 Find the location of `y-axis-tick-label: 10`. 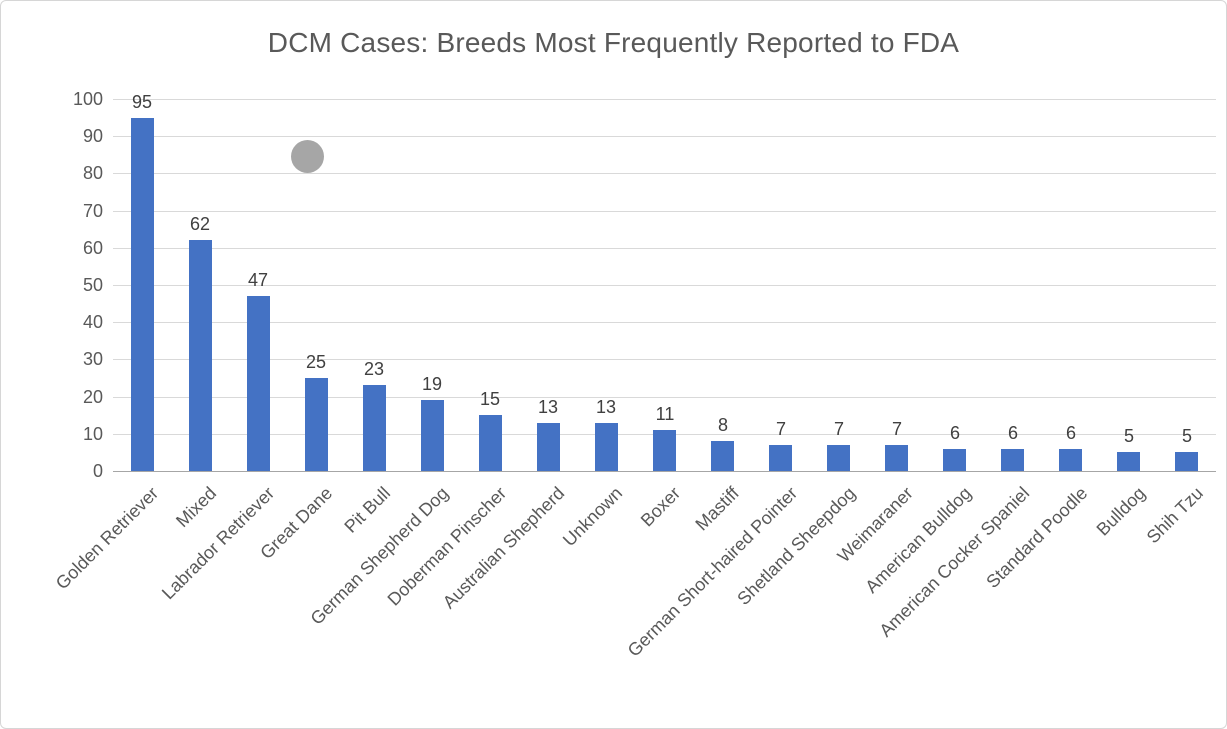

y-axis-tick-label: 10 is located at coordinates (92, 434).